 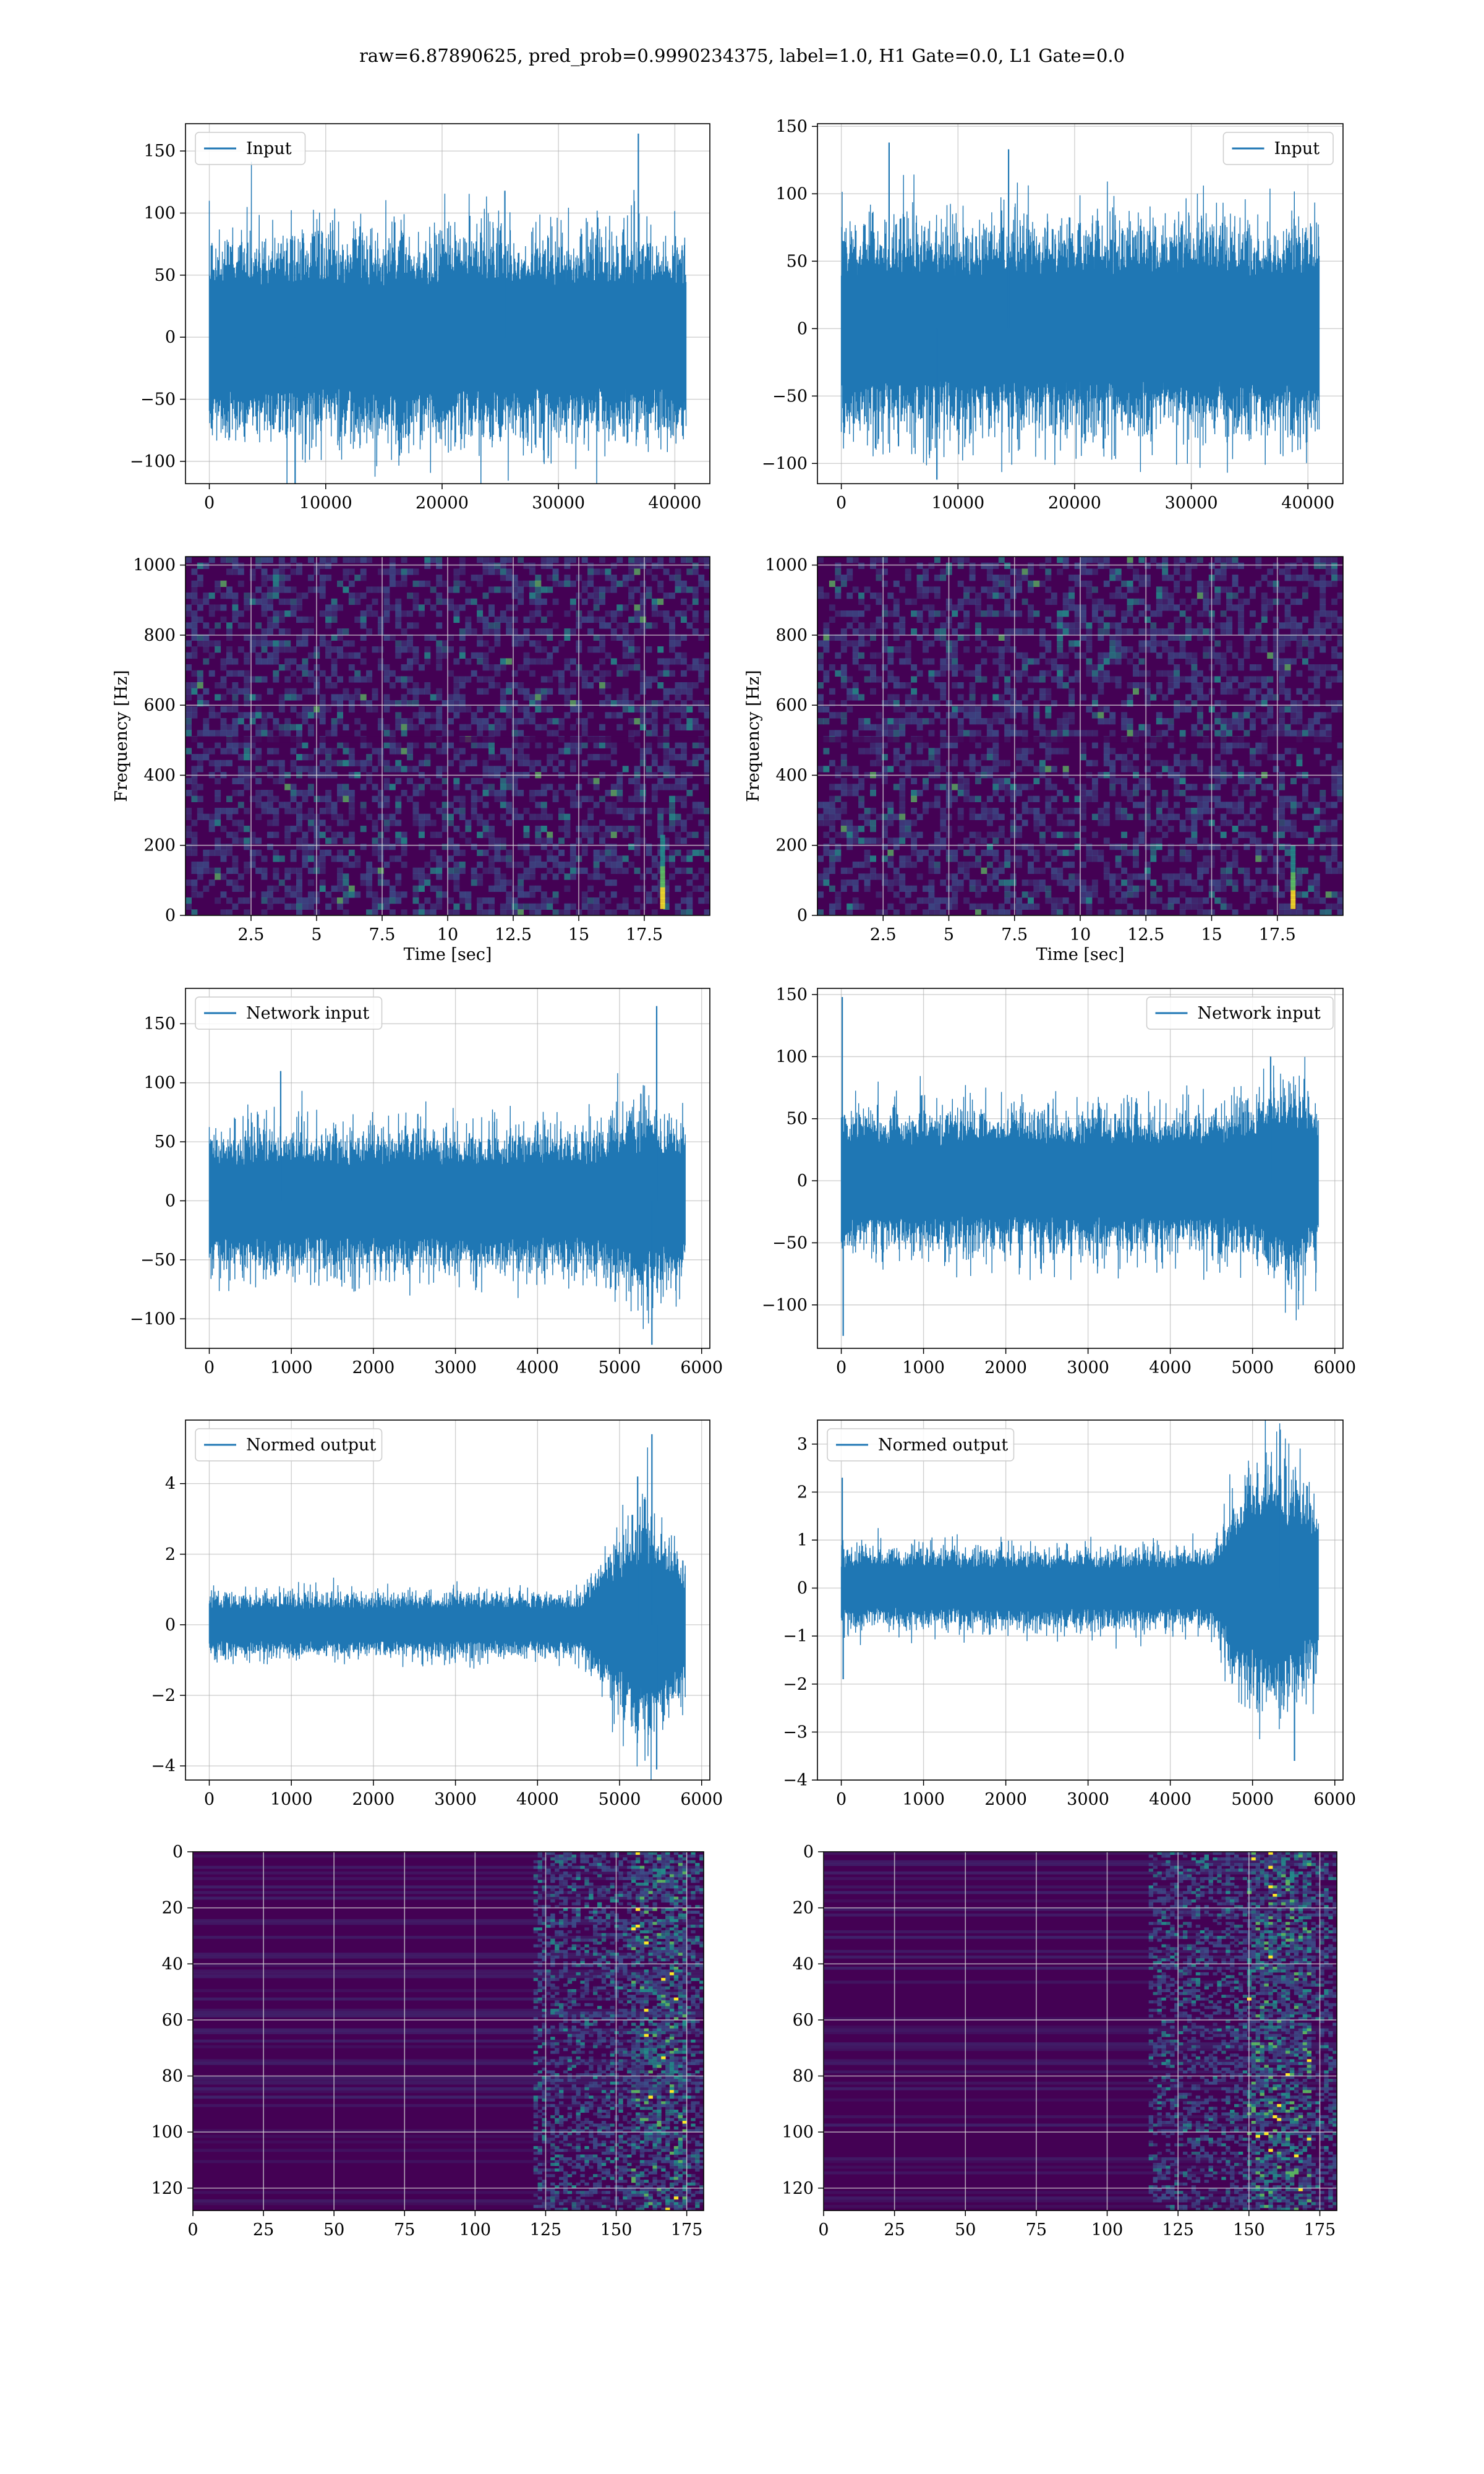 I want to click on y-tick-label: 0, so click(x=170, y=915).